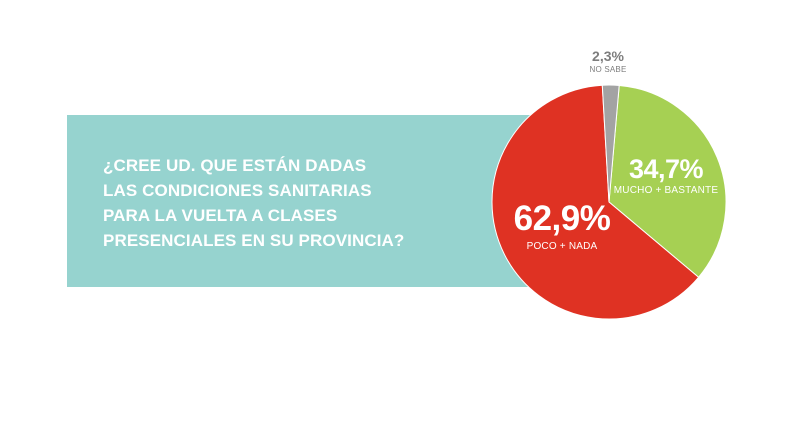 This screenshot has height=438, width=795. I want to click on pie-slice-no-sabe, so click(610, 143).